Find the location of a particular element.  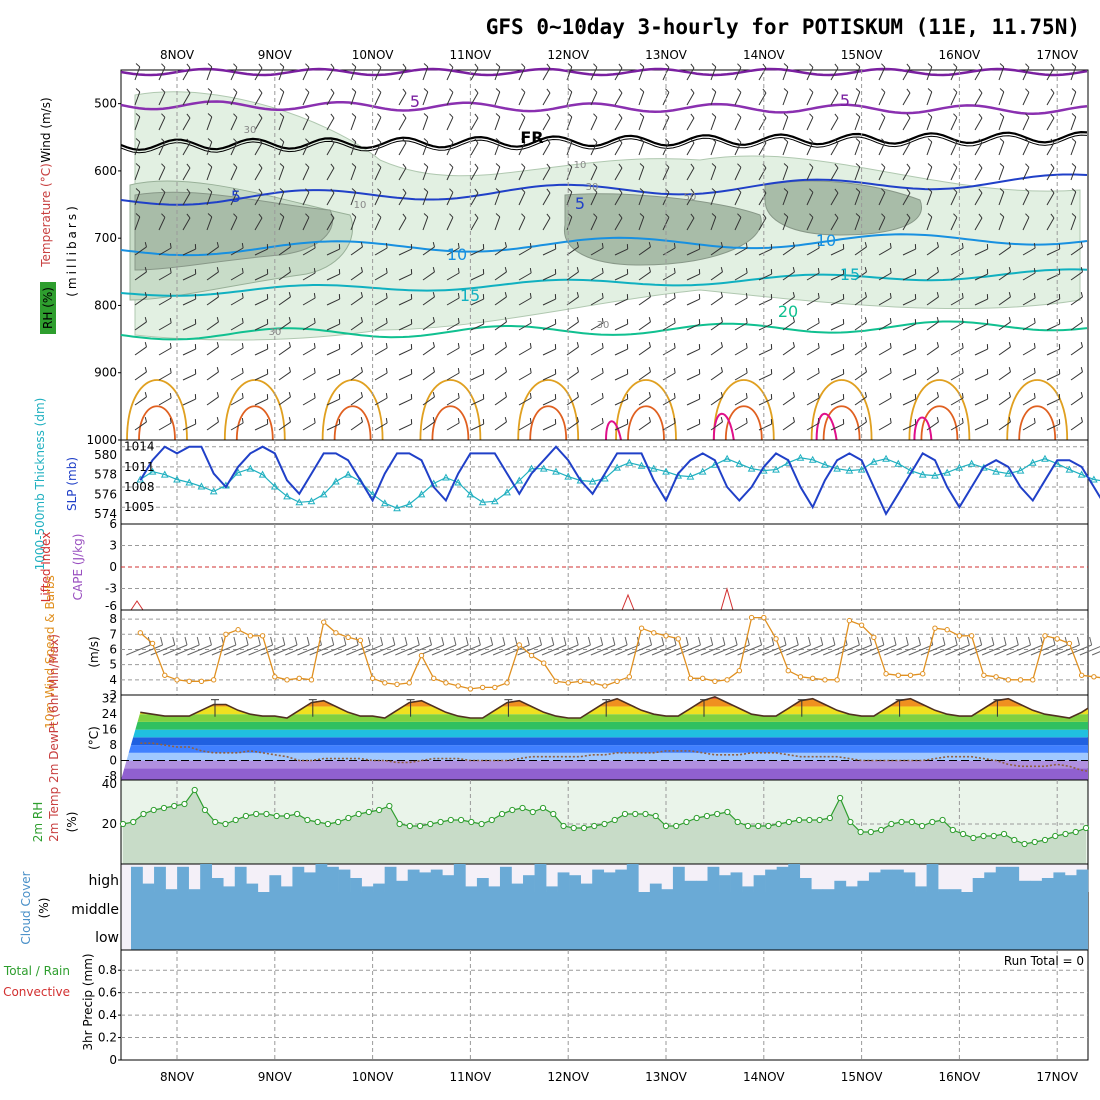

date-label-bottom: 10NOV is located at coordinates (373, 1077).